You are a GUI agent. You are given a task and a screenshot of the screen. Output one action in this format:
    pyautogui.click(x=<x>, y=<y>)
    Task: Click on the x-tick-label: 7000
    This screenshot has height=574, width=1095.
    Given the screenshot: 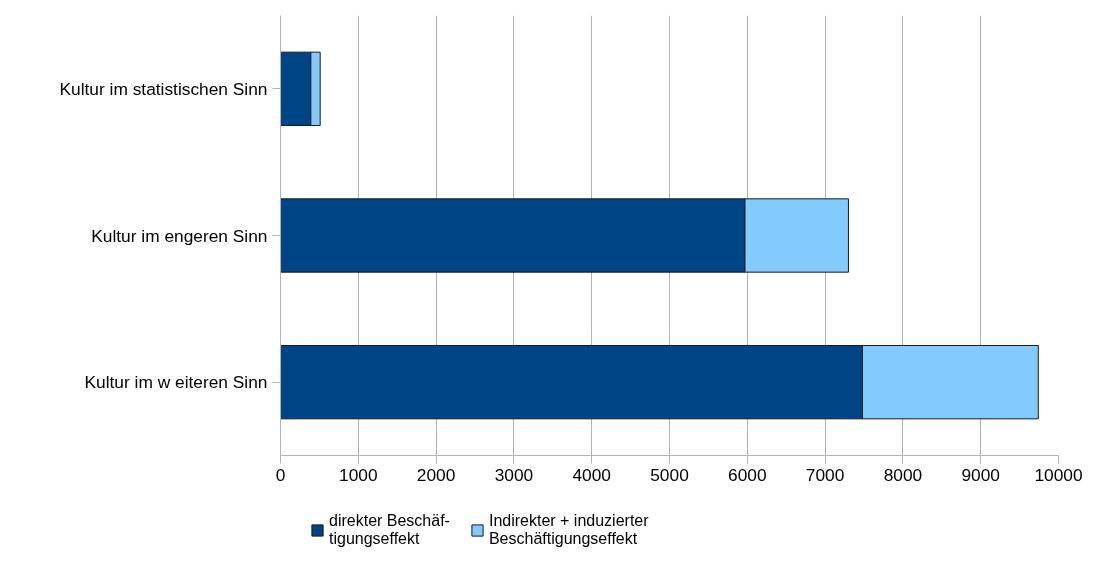 What is the action you would take?
    pyautogui.click(x=825, y=474)
    